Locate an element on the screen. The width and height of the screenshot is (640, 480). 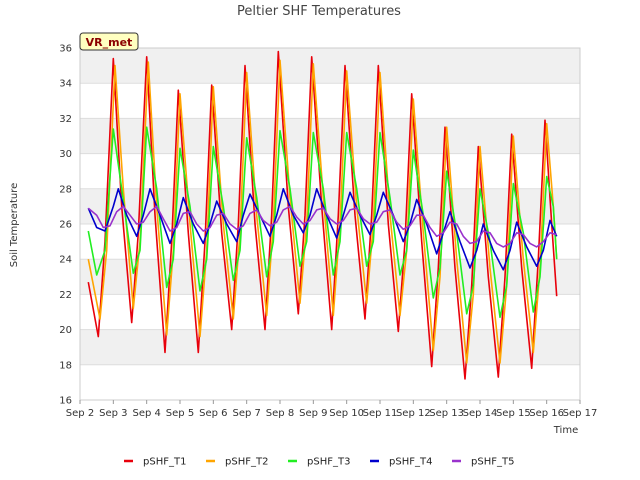
y-tick-label: 20 is located at coordinates (65, 330).